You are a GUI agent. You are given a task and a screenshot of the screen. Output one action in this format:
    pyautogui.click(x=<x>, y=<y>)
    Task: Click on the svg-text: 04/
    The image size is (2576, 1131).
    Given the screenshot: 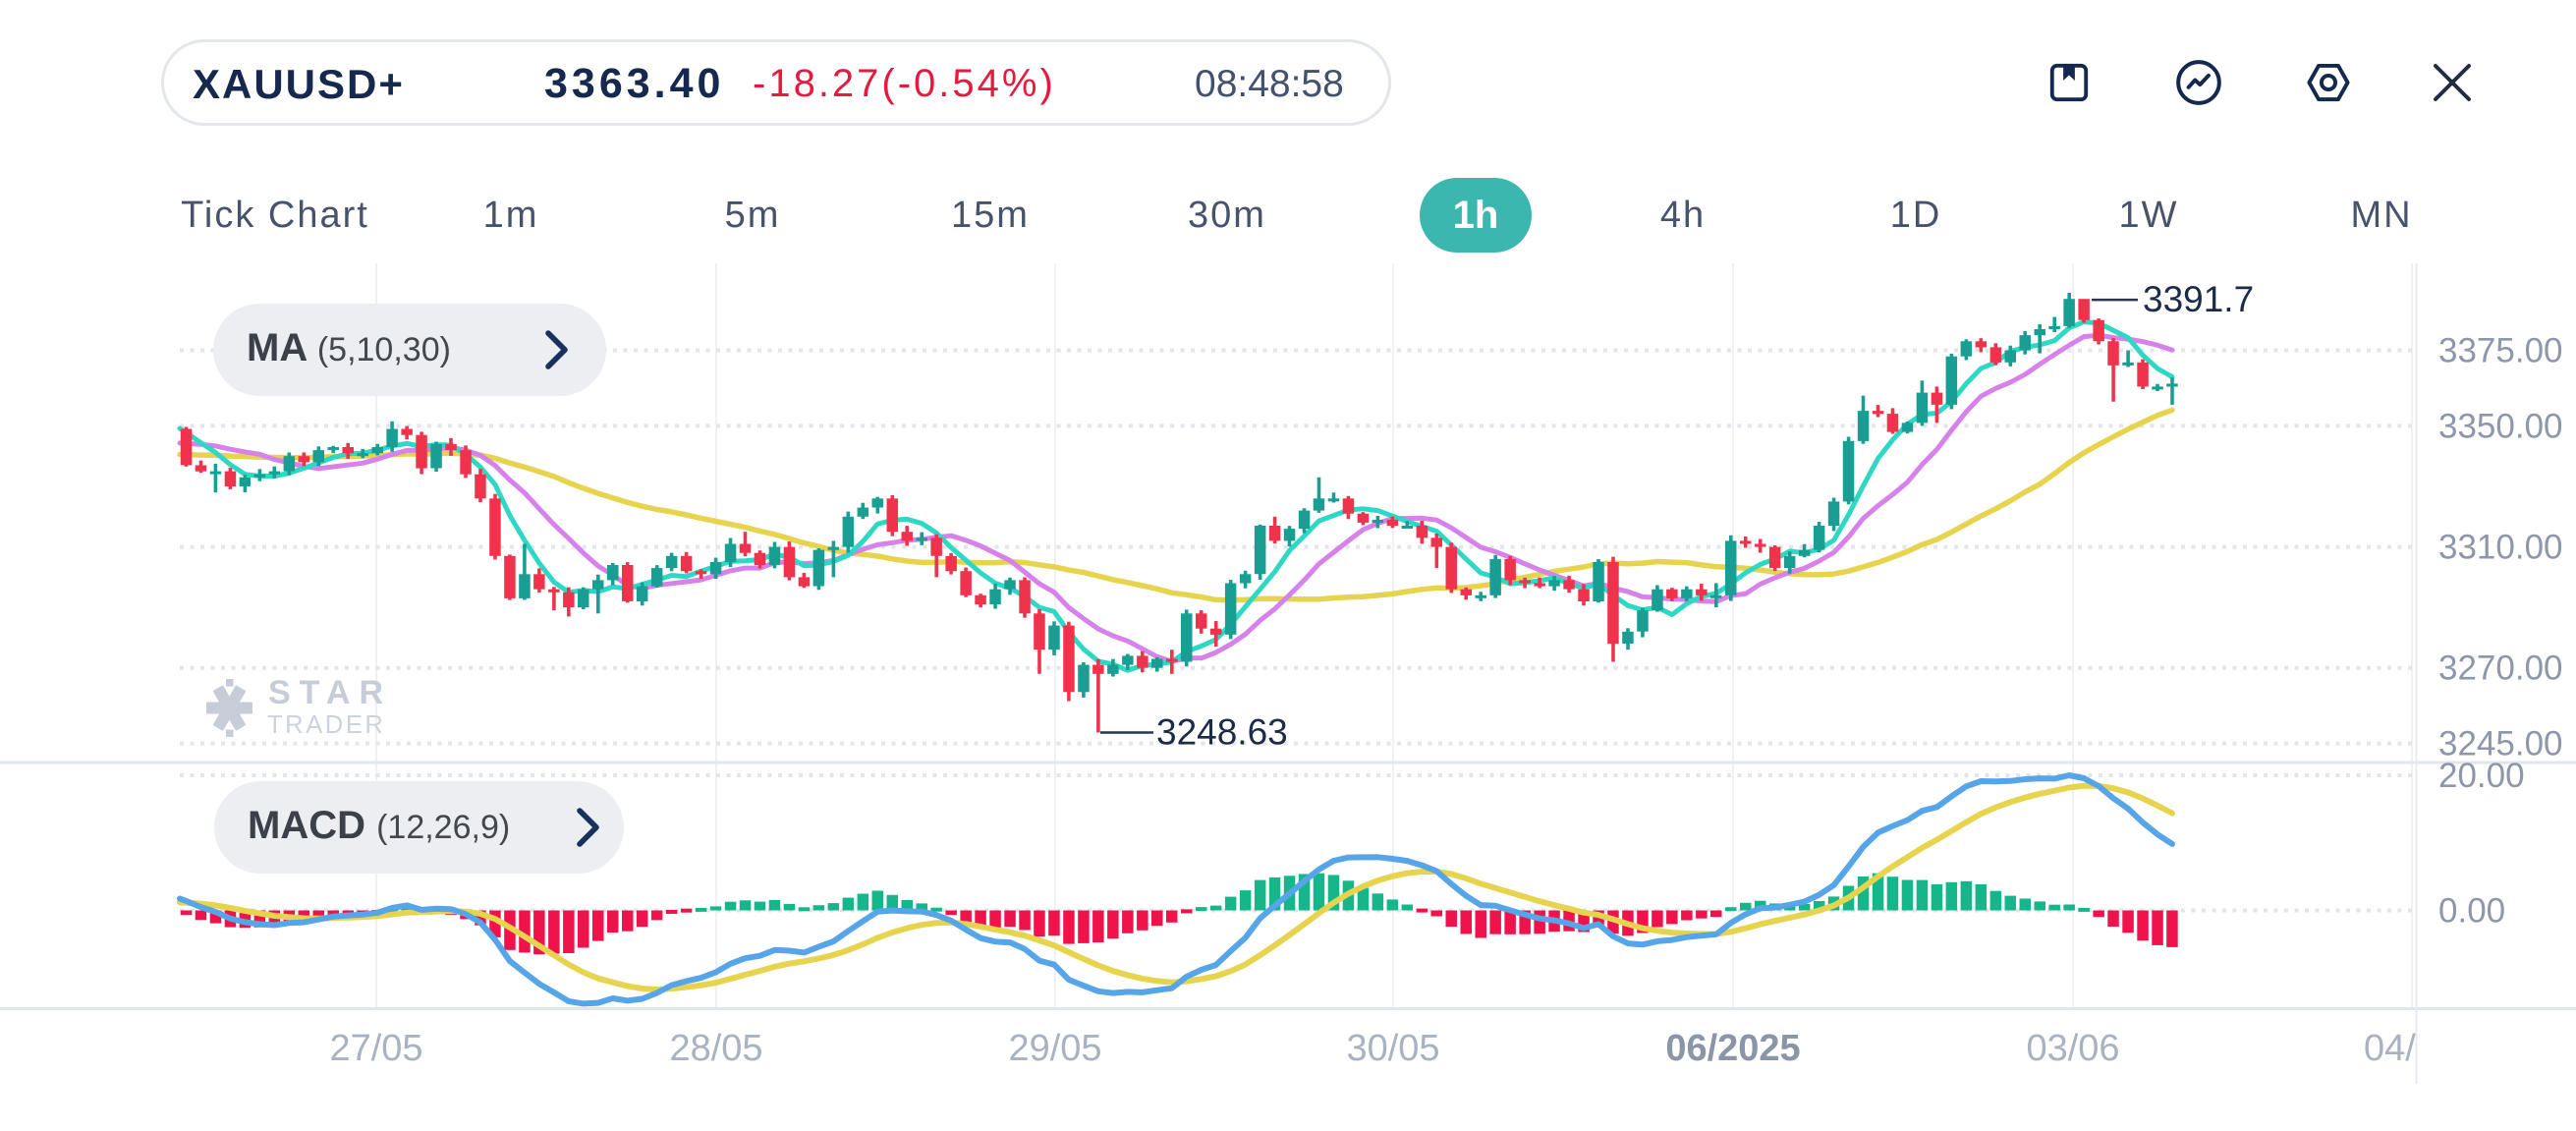 What is the action you would take?
    pyautogui.click(x=2390, y=1048)
    